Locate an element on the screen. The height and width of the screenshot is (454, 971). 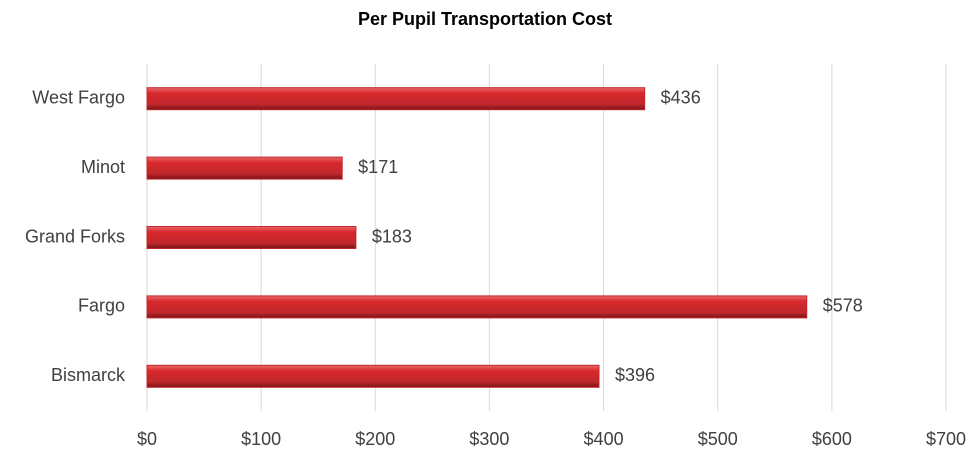
x-tick-label: $300 is located at coordinates (489, 439).